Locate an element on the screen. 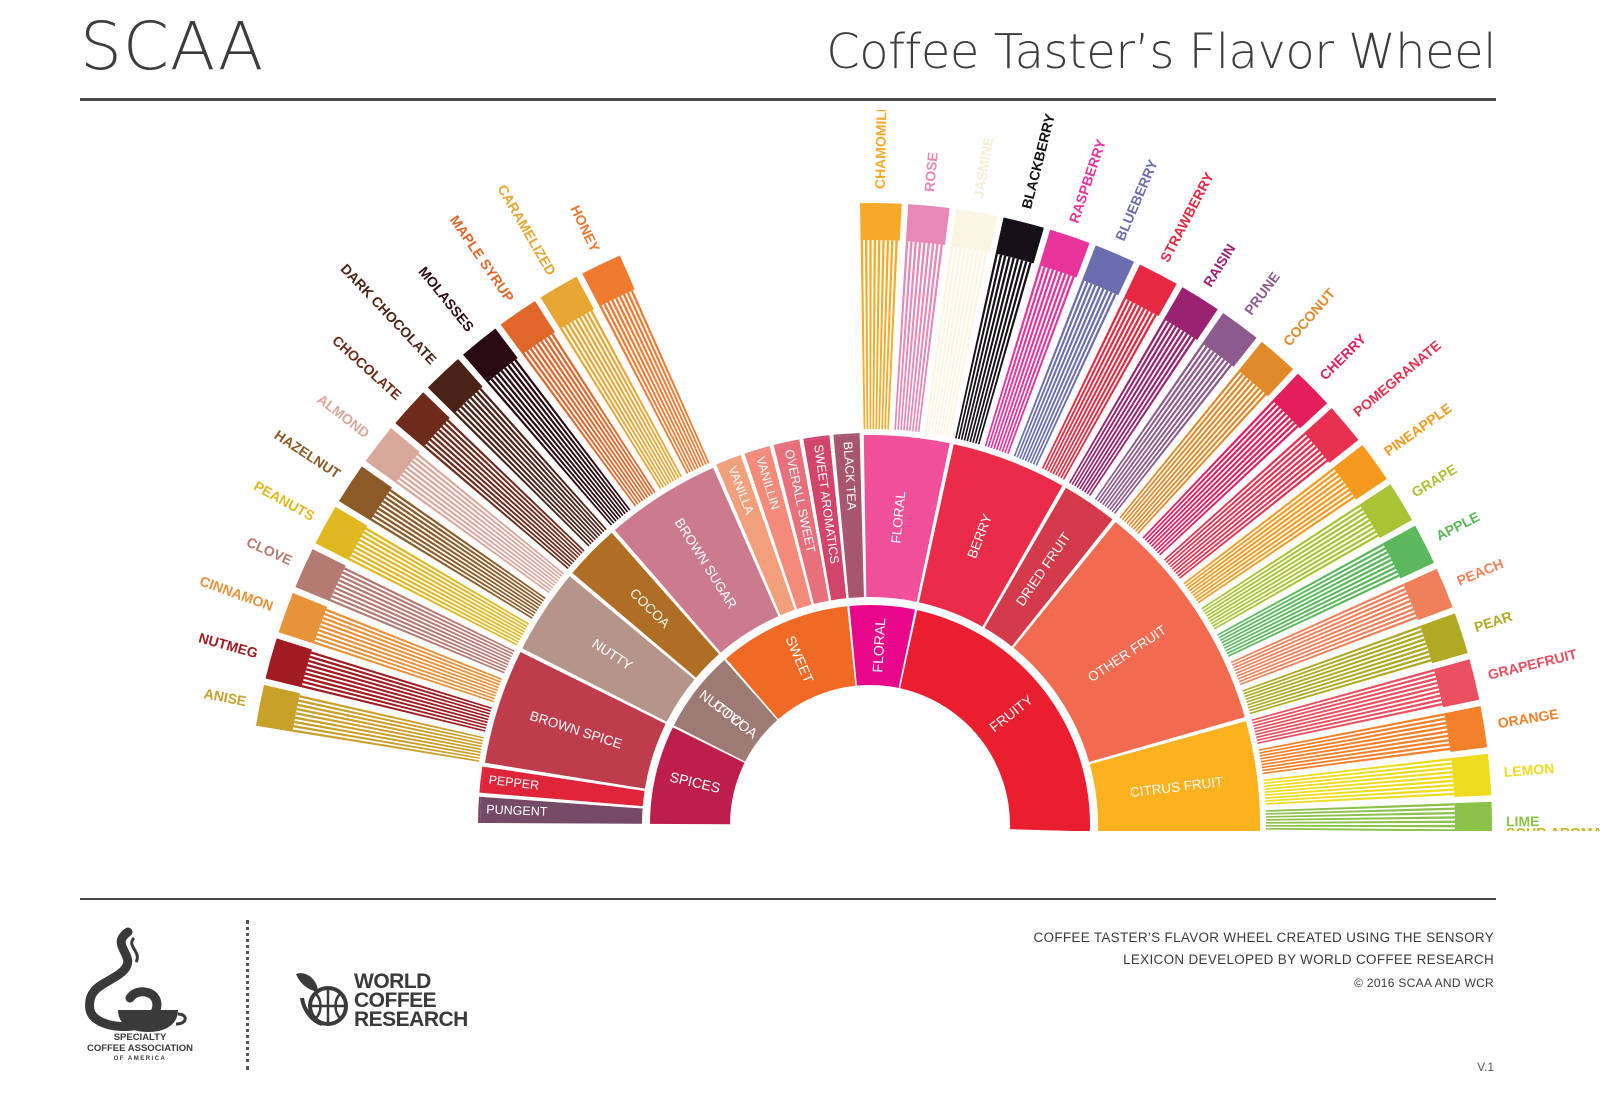 This screenshot has width=1600, height=1112. tier3-cap-chamomile is located at coordinates (881, 222).